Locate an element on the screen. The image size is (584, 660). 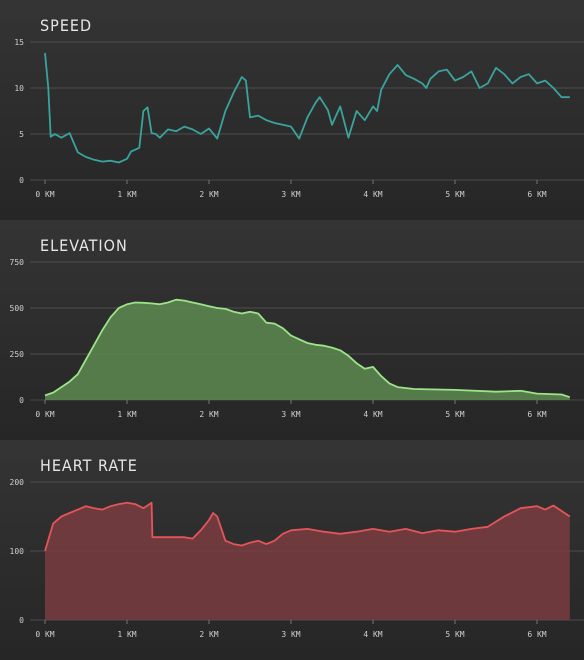
y-tick-label: 100 is located at coordinates (17, 551).